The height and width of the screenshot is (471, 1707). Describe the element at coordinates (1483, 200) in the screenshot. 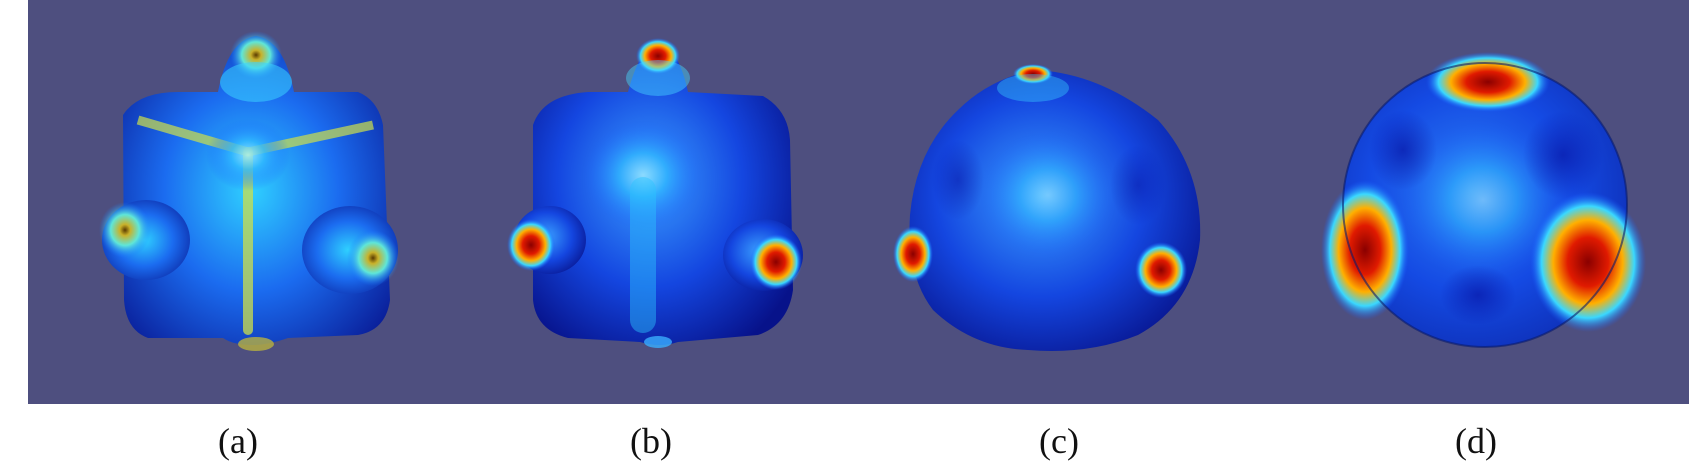

I see `panel-d-shape` at that location.